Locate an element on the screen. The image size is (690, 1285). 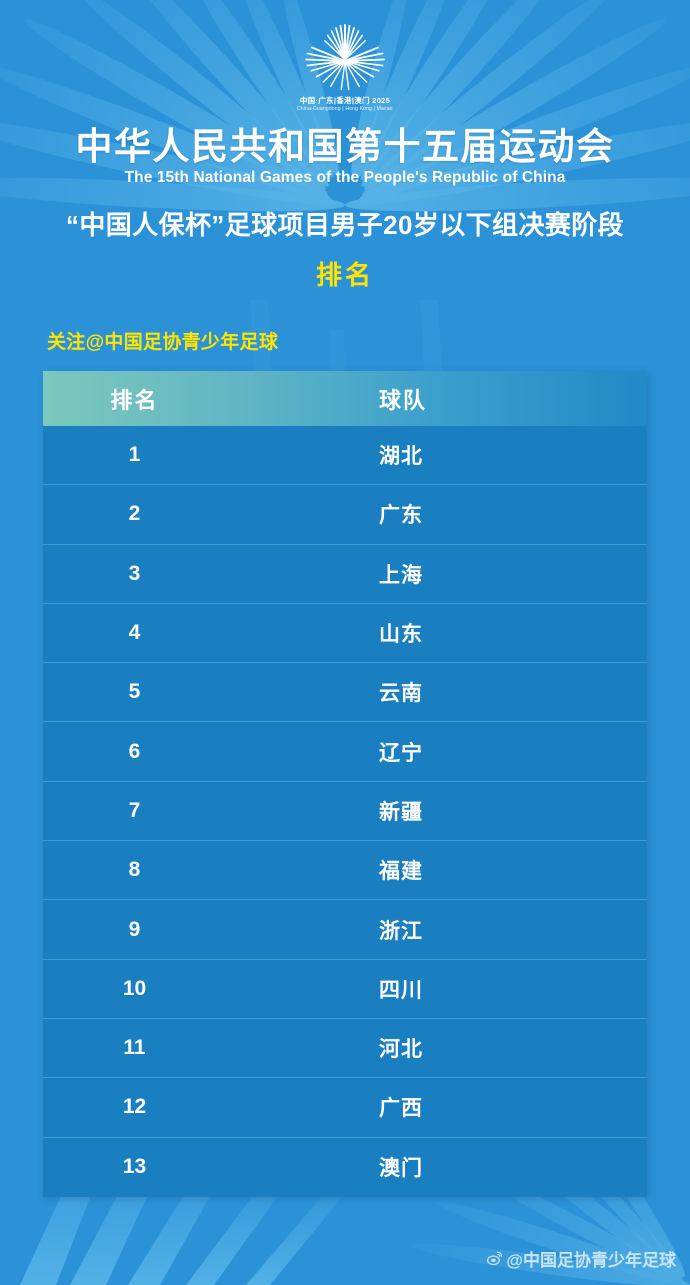
column-header-team: 球队 is located at coordinates (403, 400).